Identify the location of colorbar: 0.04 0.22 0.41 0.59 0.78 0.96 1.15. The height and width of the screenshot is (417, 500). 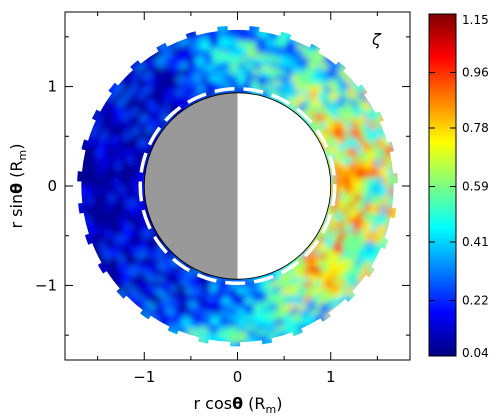
(458, 186).